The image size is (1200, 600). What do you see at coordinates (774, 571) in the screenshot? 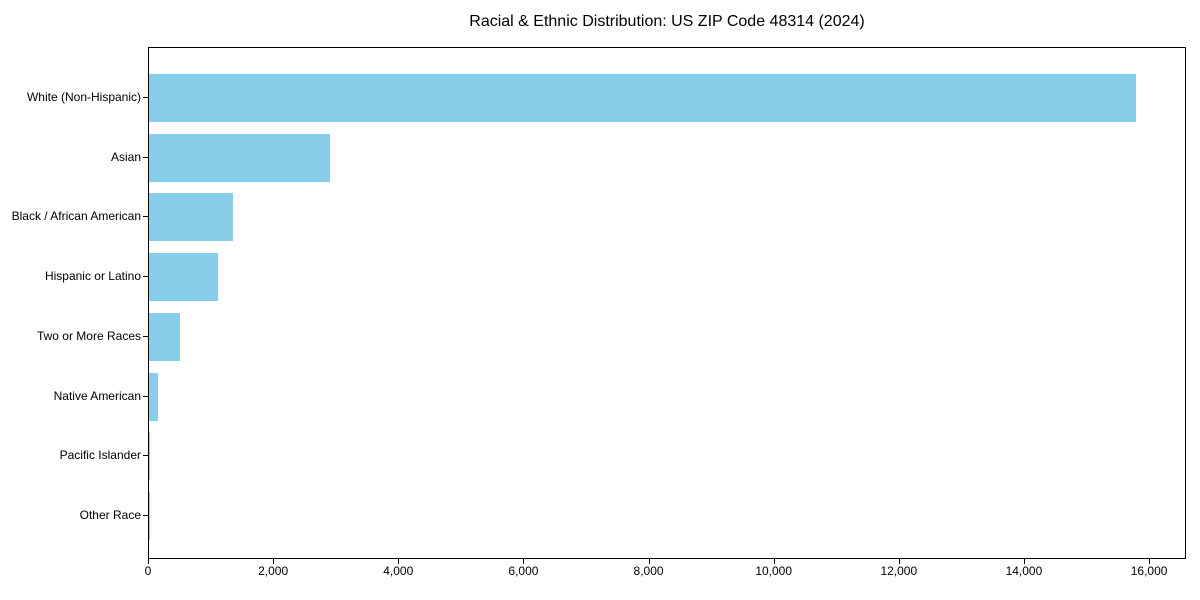
I see `x-tick-label: 10,000` at bounding box center [774, 571].